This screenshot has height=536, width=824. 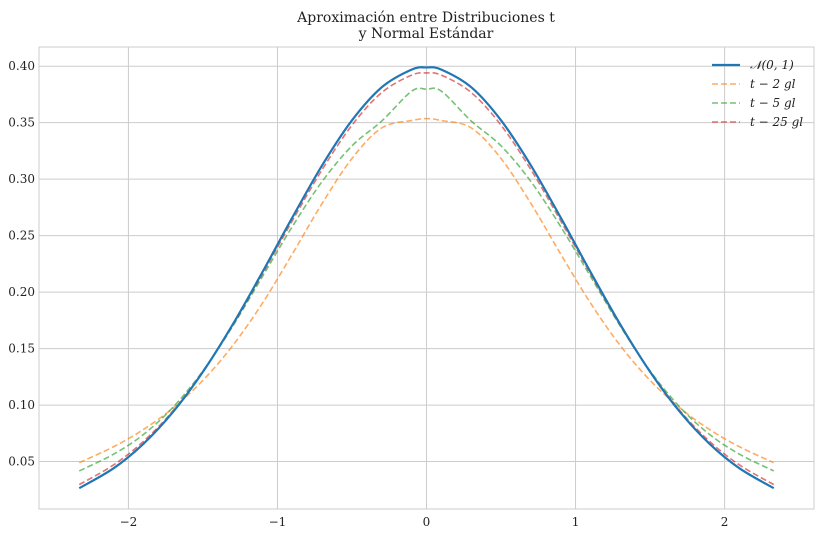 What do you see at coordinates (21, 123) in the screenshot?
I see `y-tick-label: 0.35` at bounding box center [21, 123].